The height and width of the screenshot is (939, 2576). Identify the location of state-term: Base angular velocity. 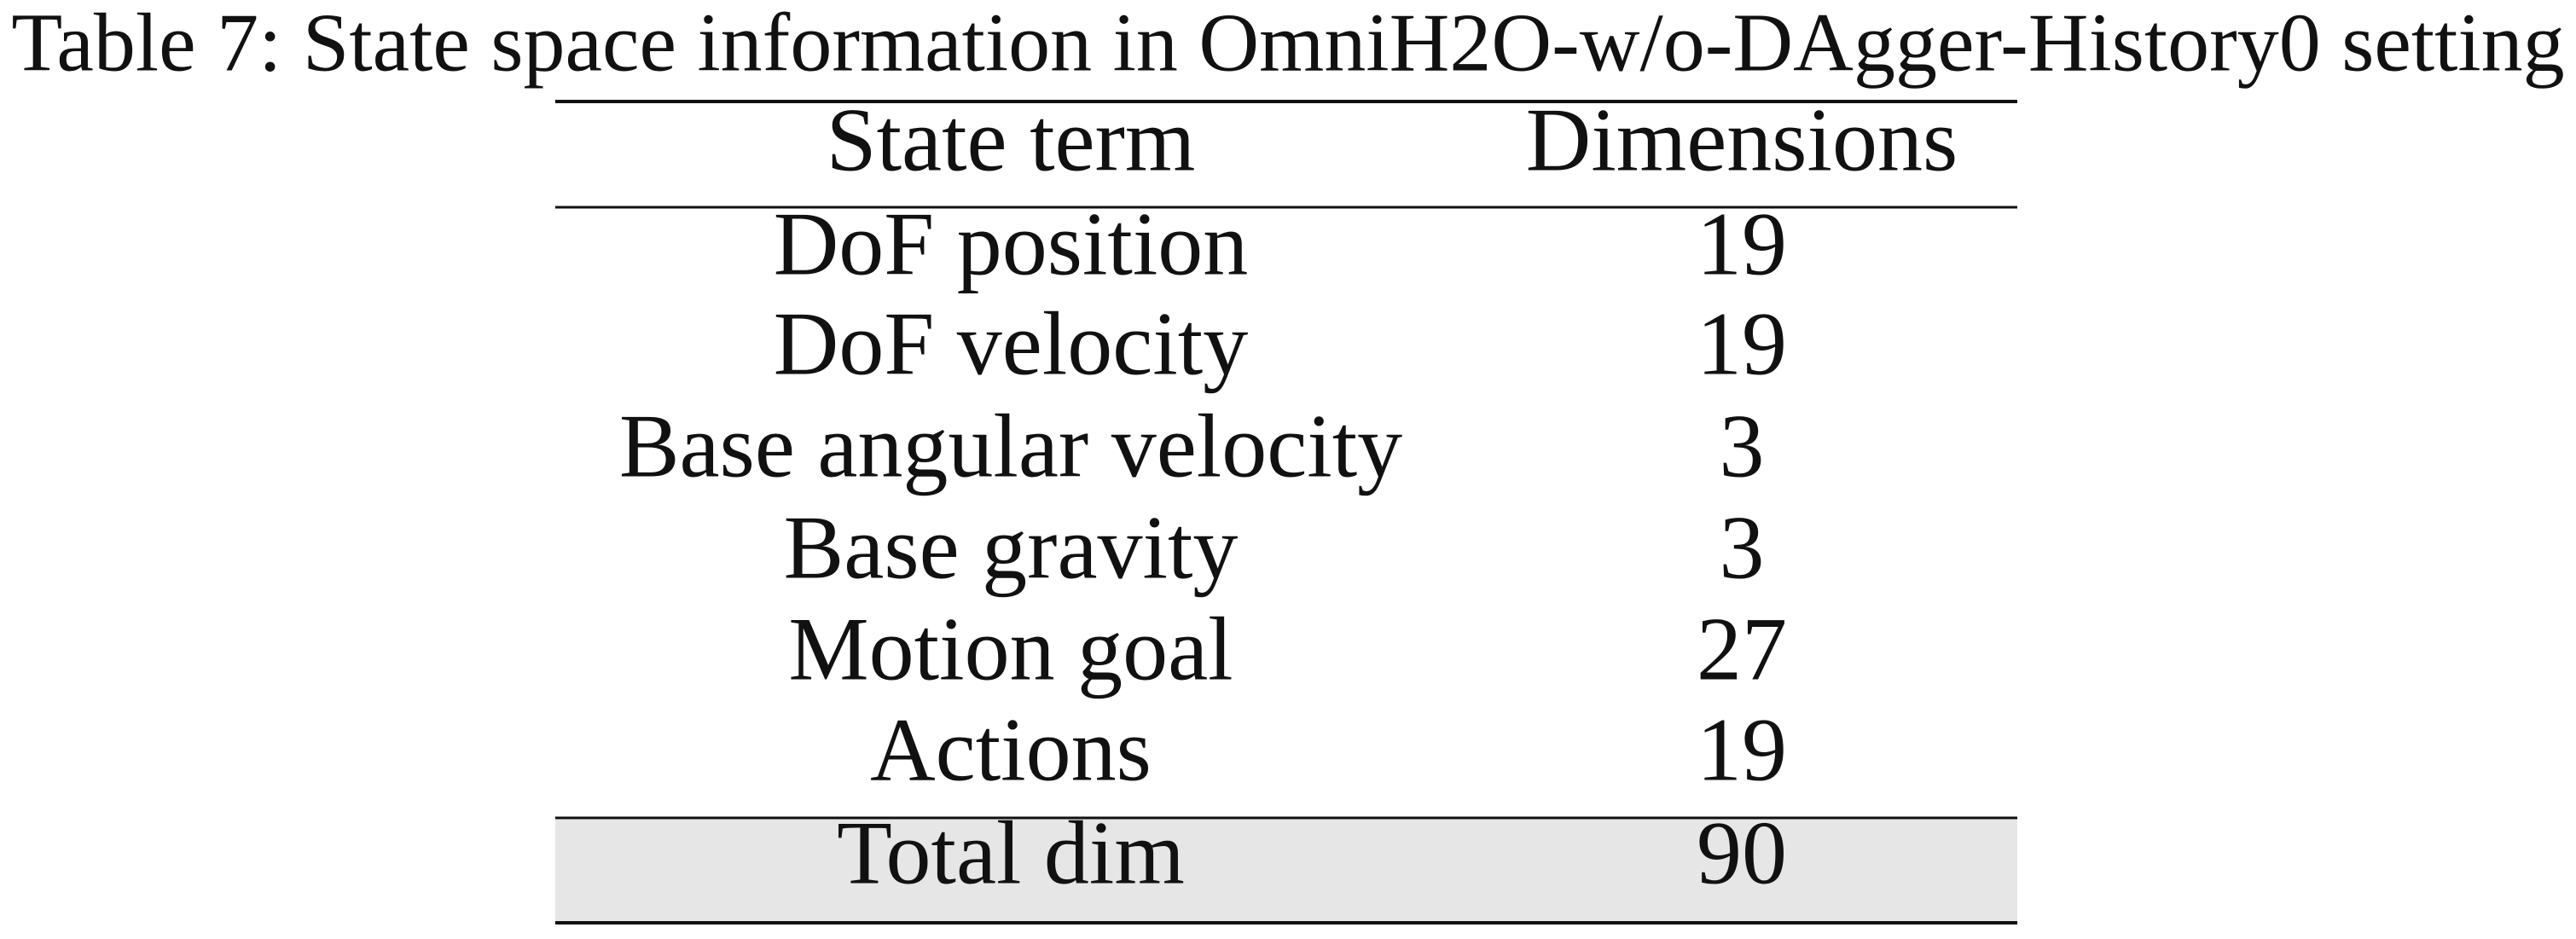
(1010, 446).